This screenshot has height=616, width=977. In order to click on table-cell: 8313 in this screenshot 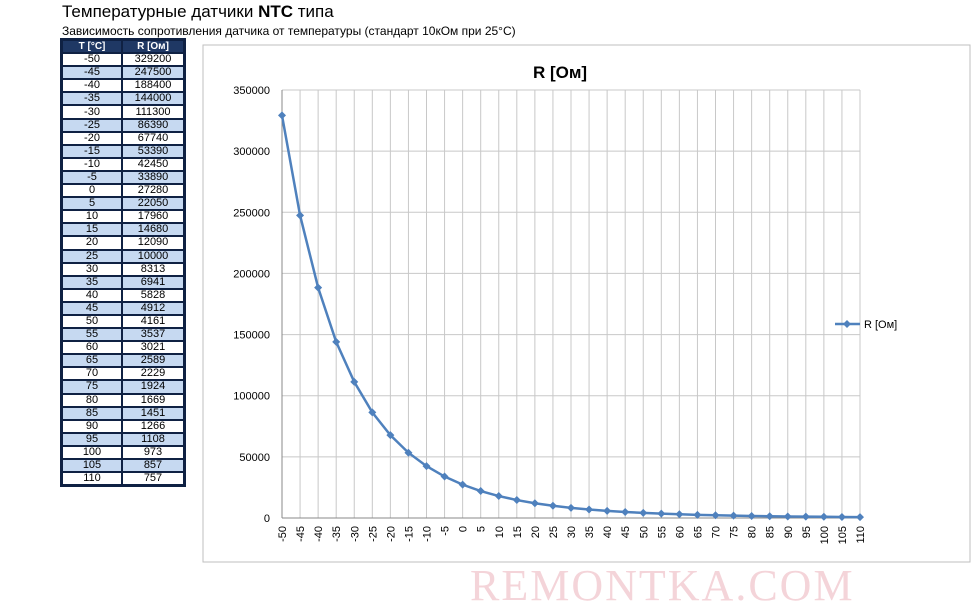, I will do `click(153, 269)`.